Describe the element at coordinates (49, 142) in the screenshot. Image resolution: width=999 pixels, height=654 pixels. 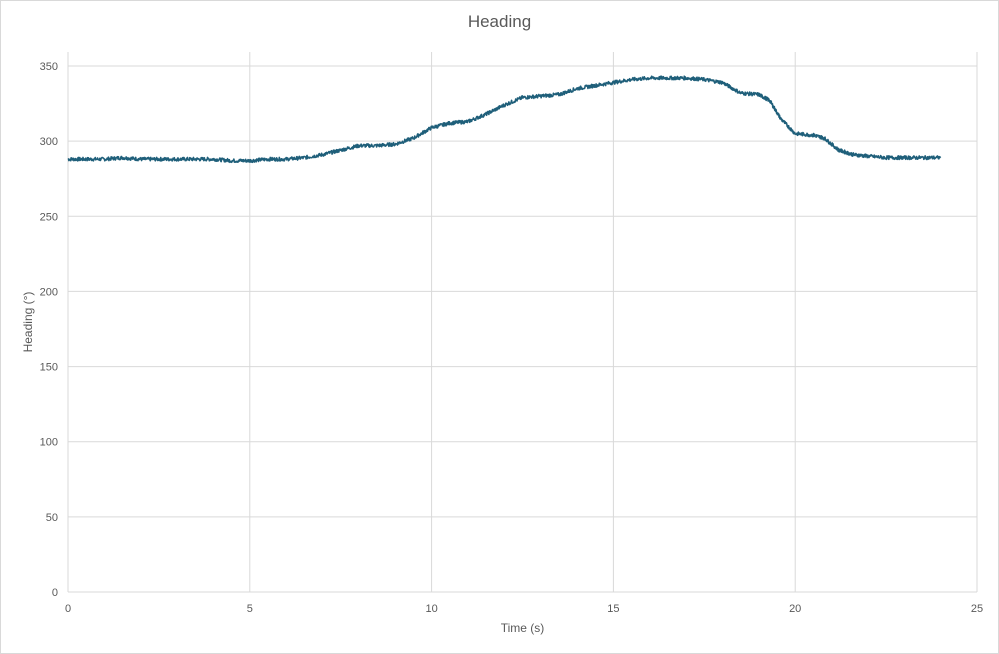
I see `y-tick-label-300: 300` at that location.